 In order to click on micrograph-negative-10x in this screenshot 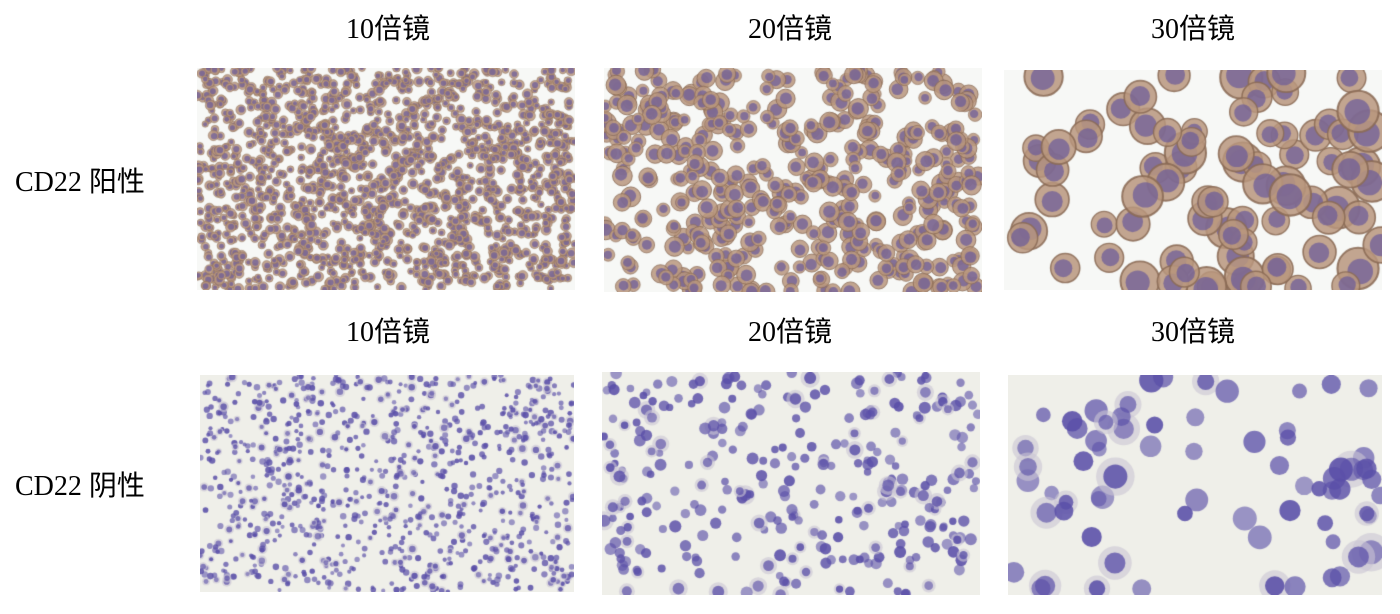, I will do `click(387, 483)`.